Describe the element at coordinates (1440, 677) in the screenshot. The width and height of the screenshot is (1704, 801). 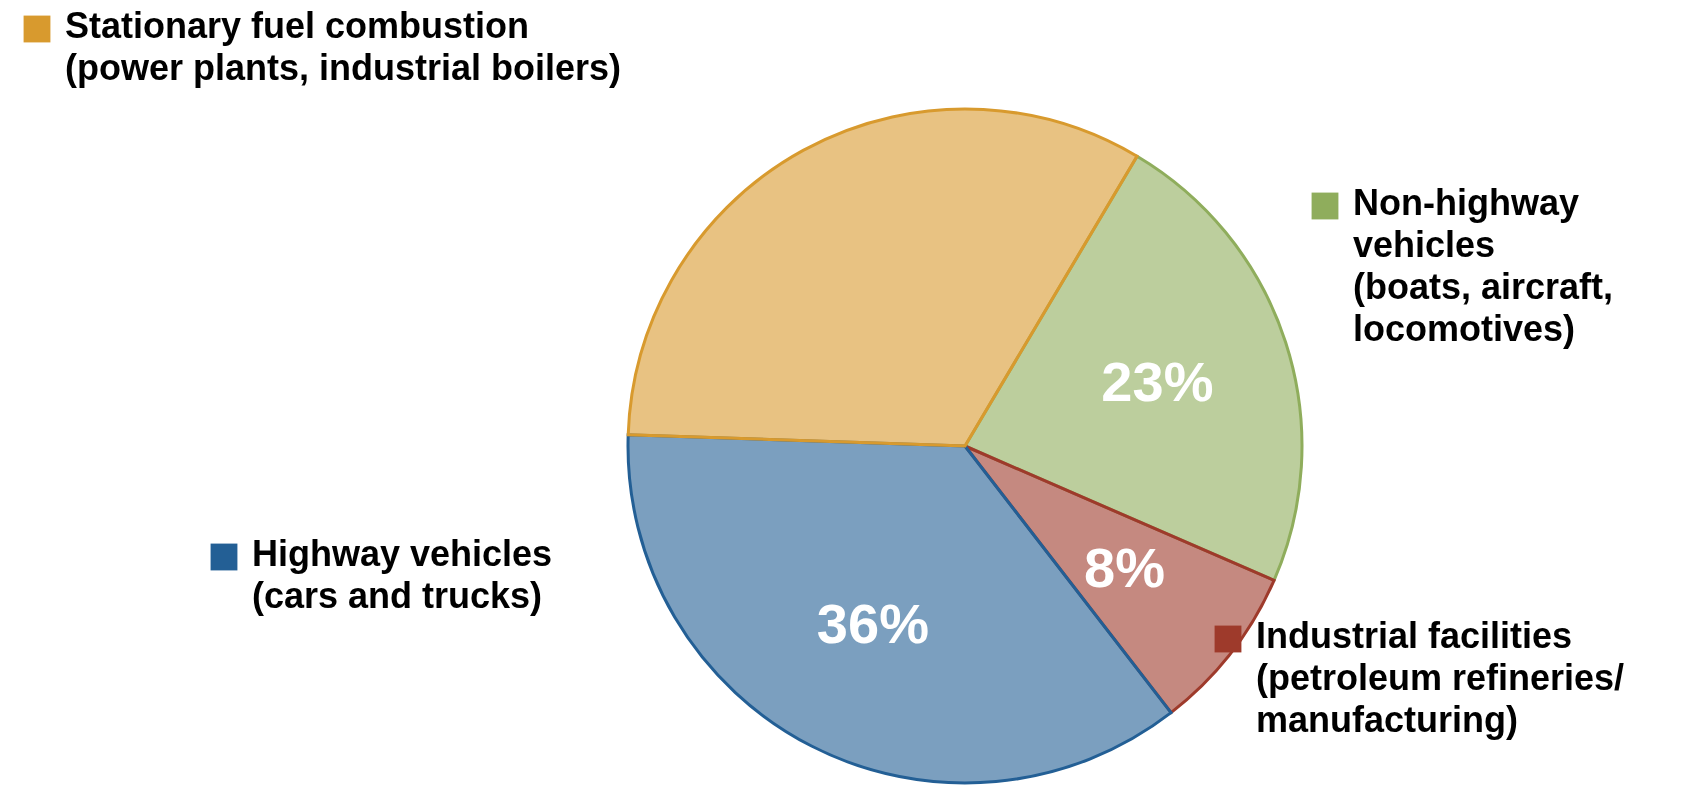
I see `legend-label: Industrial facilities (petroleum refineries/ manufacturing)` at that location.